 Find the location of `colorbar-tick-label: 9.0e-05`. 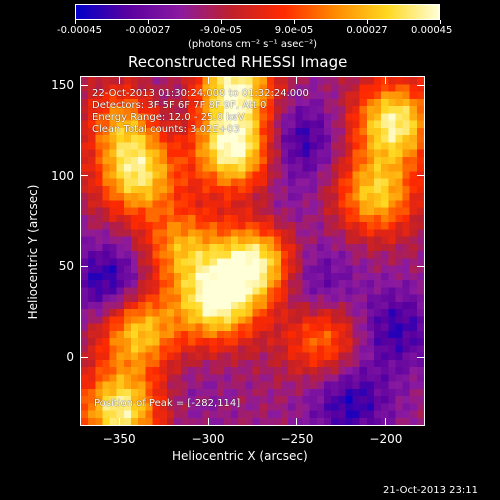

colorbar-tick-label: 9.0e-05 is located at coordinates (294, 30).